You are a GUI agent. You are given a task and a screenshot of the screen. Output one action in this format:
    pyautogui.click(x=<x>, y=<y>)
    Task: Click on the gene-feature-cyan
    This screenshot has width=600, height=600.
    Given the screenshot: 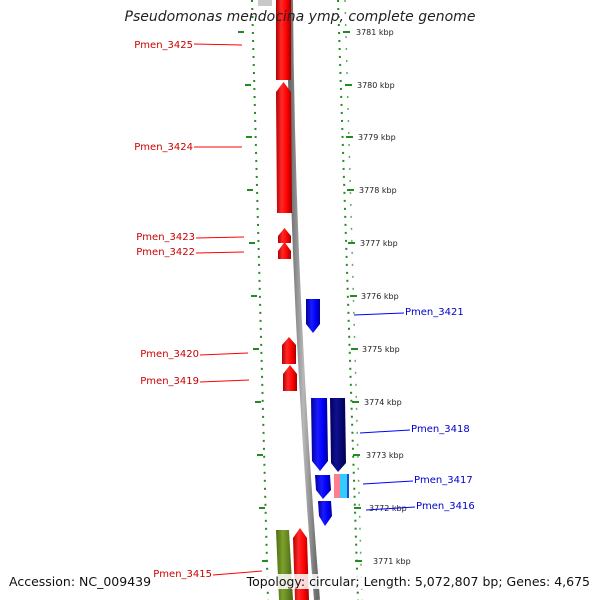 What is the action you would take?
    pyautogui.click(x=343, y=486)
    